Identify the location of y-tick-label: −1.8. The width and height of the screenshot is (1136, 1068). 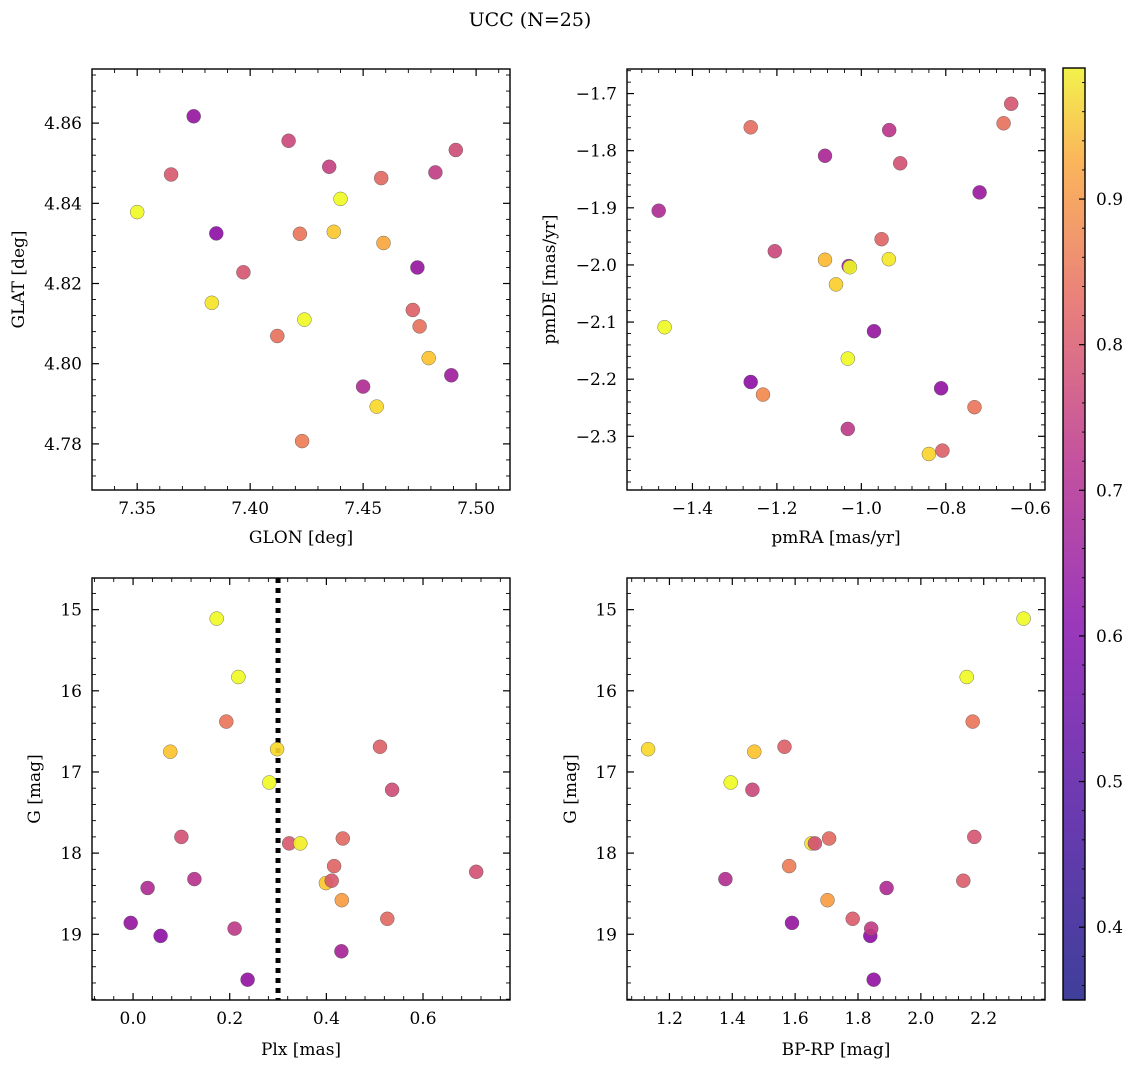
(596, 152).